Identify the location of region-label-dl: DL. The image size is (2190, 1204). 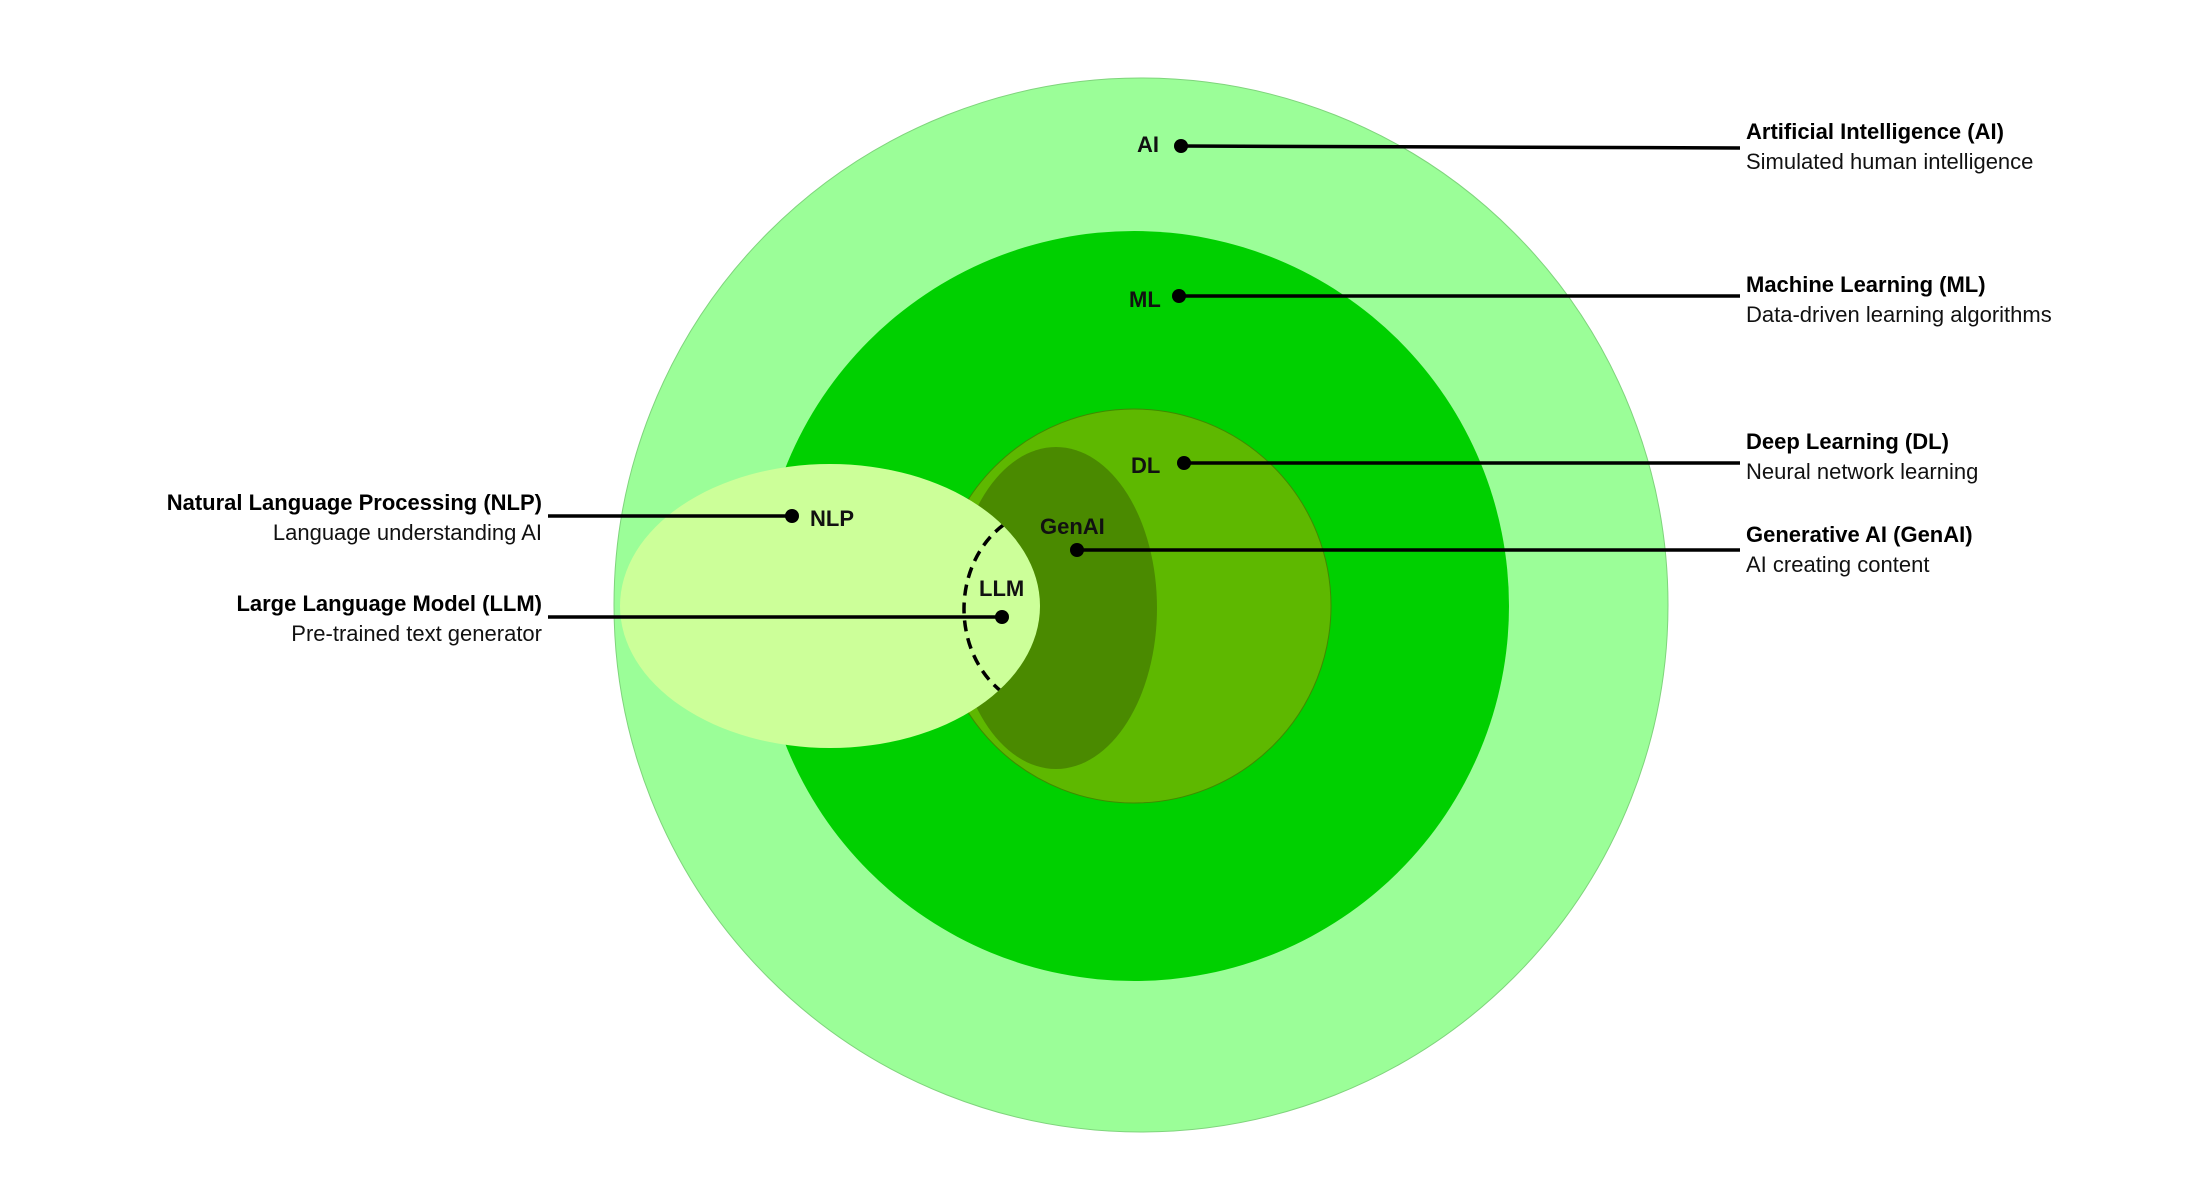
(1145, 465).